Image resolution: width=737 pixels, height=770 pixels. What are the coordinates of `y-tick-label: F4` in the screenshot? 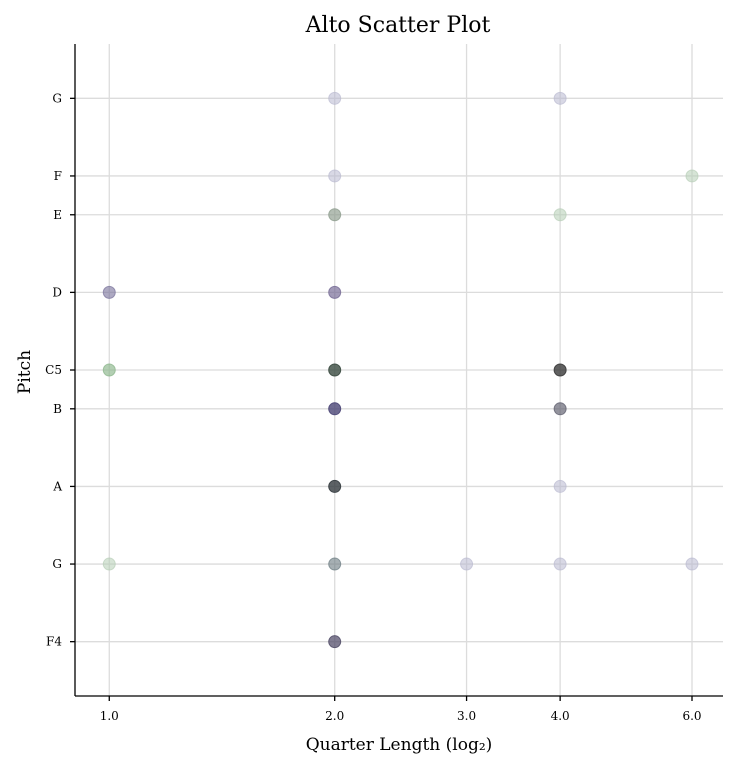 It's located at (54, 642).